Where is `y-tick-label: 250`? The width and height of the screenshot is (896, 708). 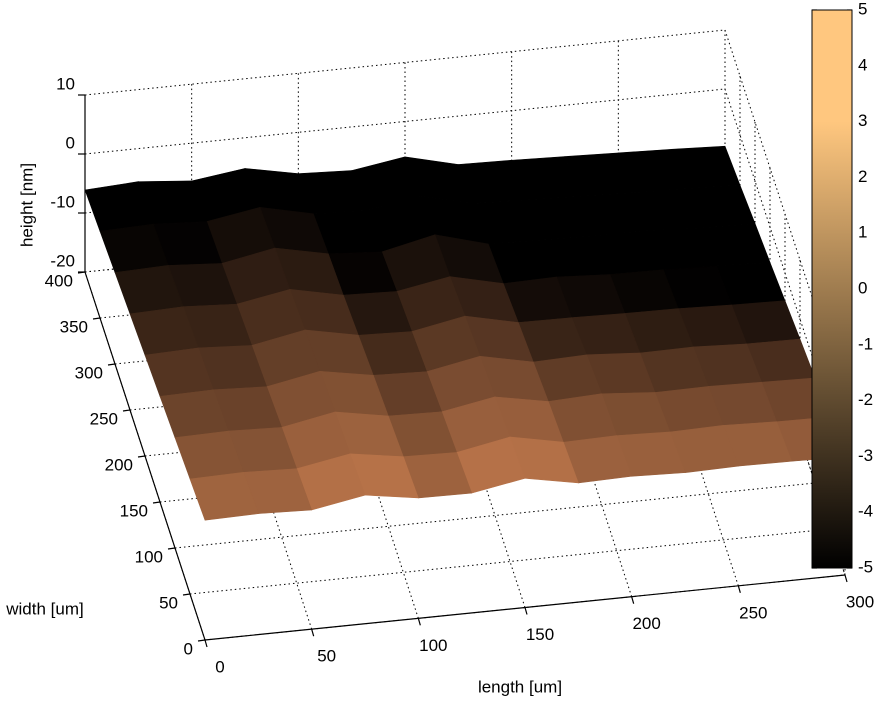
y-tick-label: 250 is located at coordinates (104, 418).